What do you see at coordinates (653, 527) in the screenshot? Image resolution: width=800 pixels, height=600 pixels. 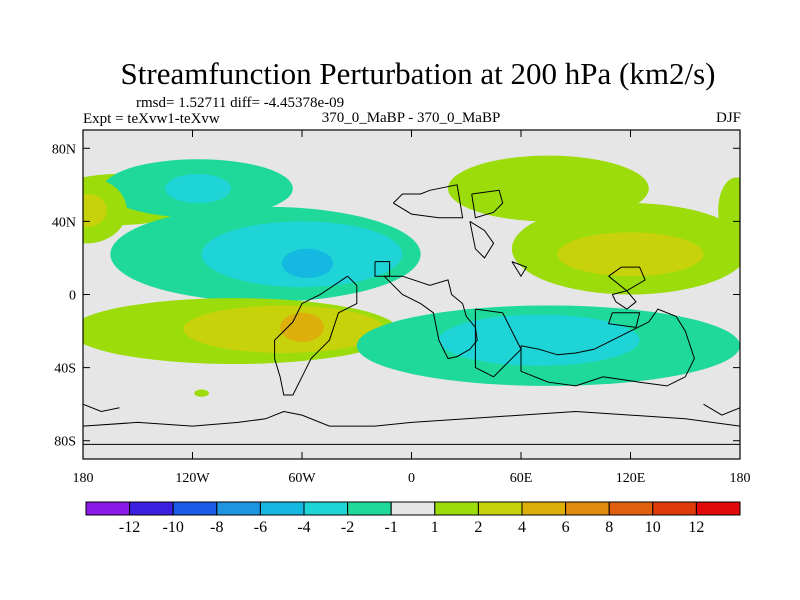 I see `colorbar-label-12: 10` at bounding box center [653, 527].